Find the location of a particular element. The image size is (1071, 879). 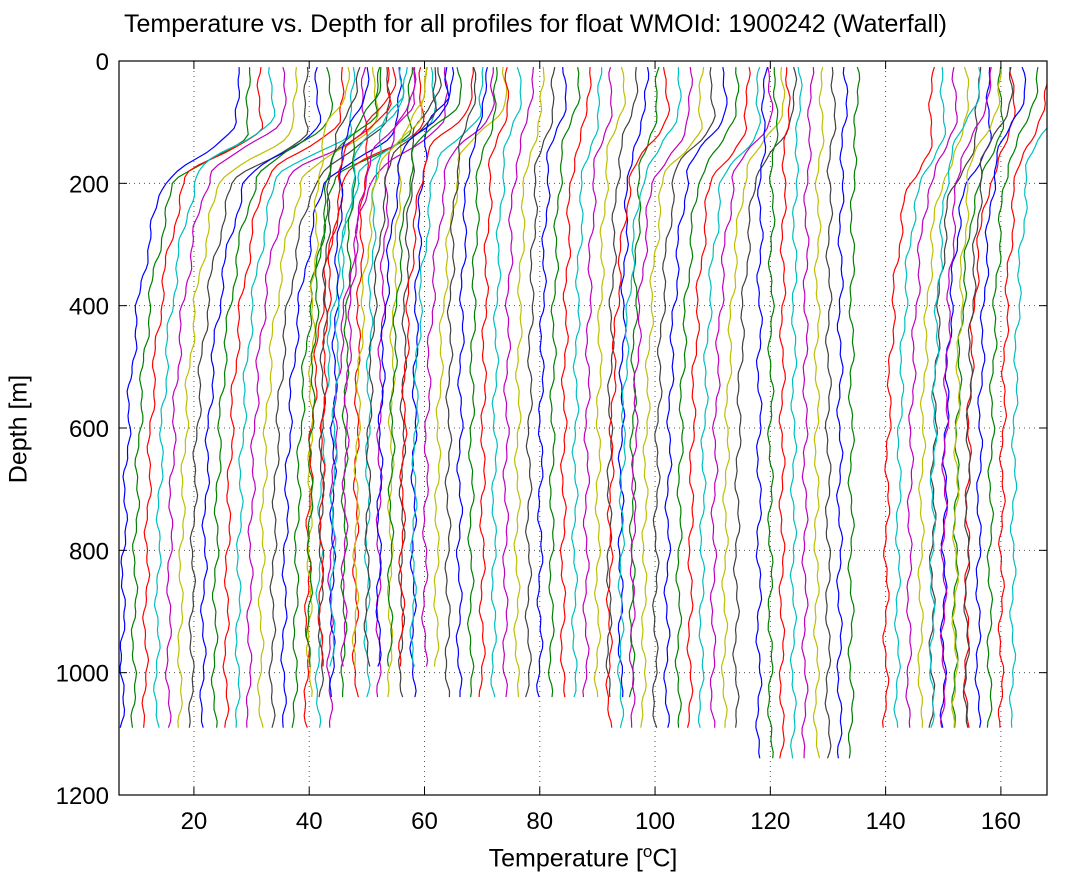

x-tick-label: 40 is located at coordinates (309, 821).